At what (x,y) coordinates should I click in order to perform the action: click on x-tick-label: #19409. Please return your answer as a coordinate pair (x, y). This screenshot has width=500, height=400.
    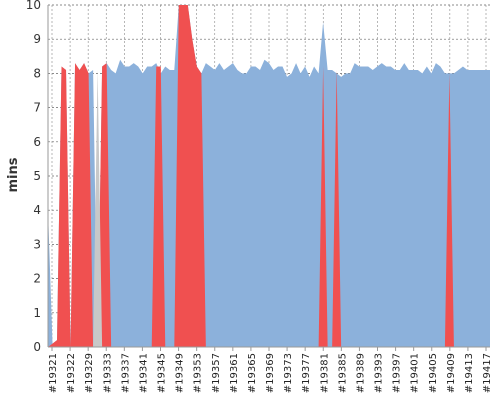
    Looking at the image, I should click on (451, 373).